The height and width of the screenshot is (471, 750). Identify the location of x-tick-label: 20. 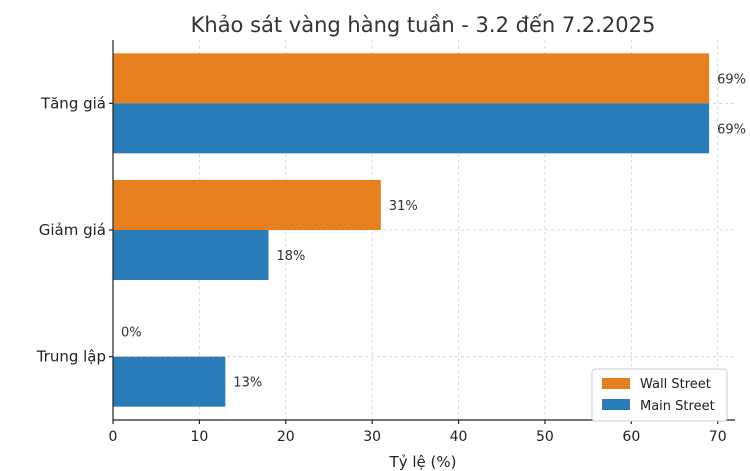
(286, 437).